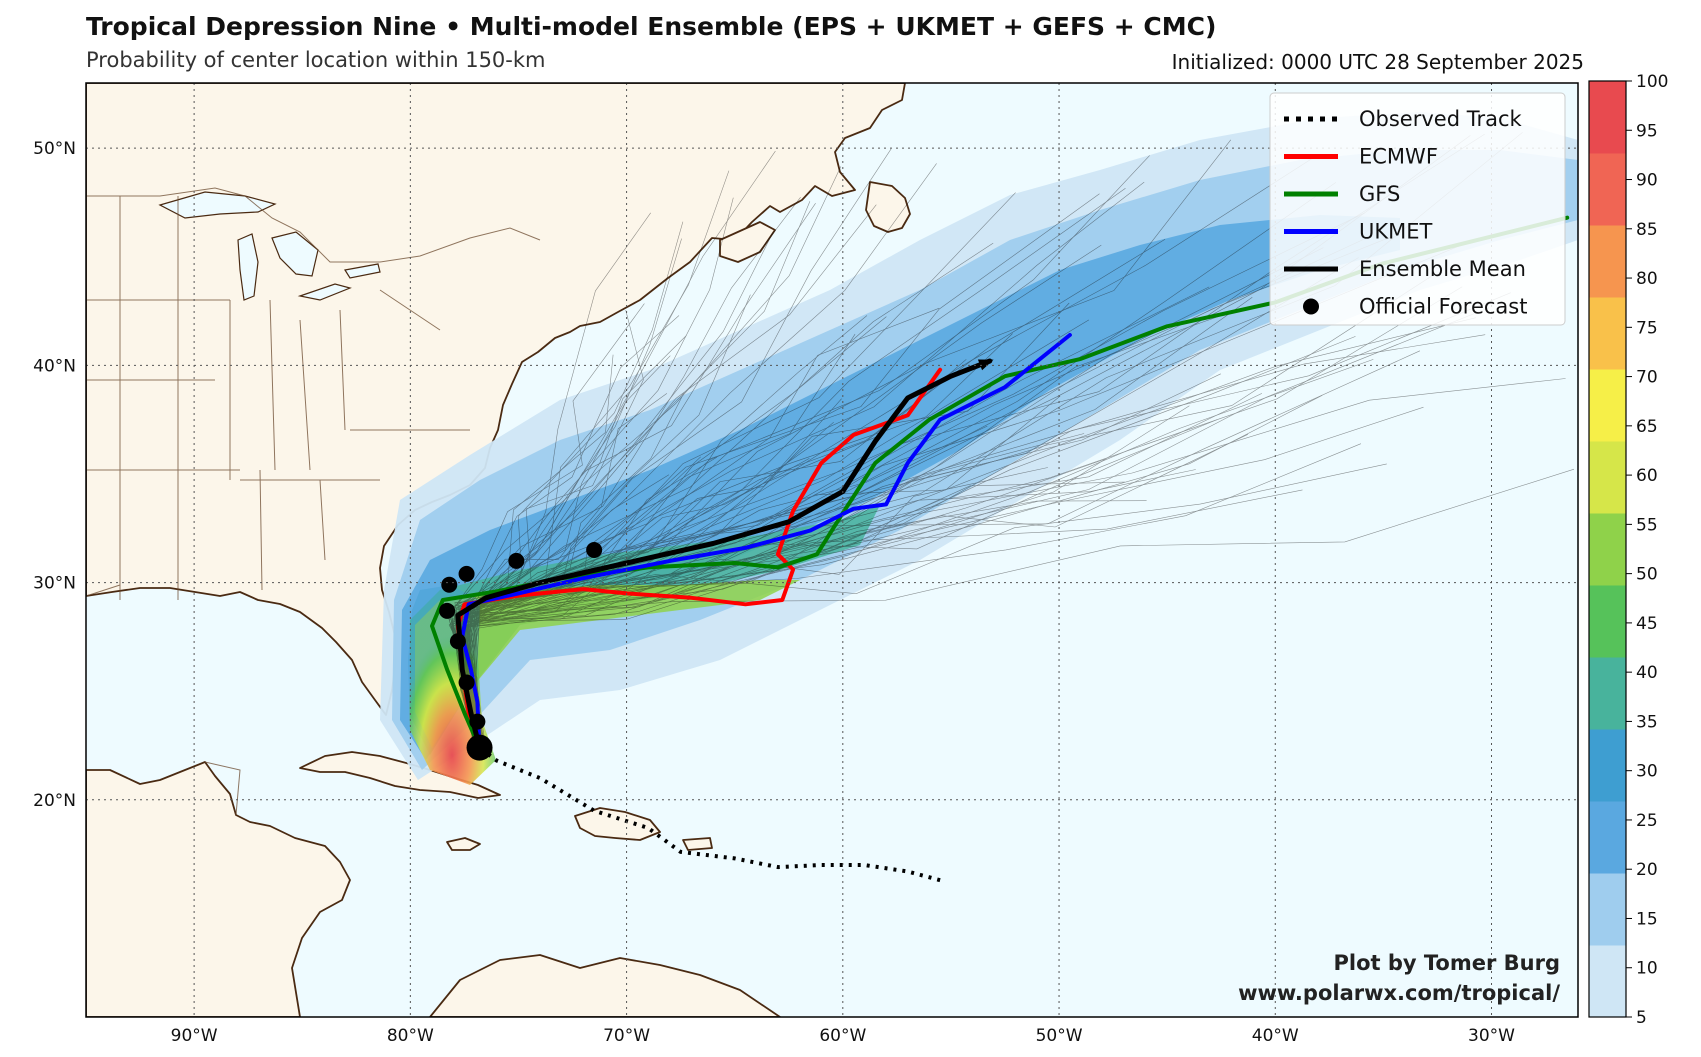 The height and width of the screenshot is (1057, 1701). What do you see at coordinates (1647, 328) in the screenshot?
I see `colorbar-tick-label: 75` at bounding box center [1647, 328].